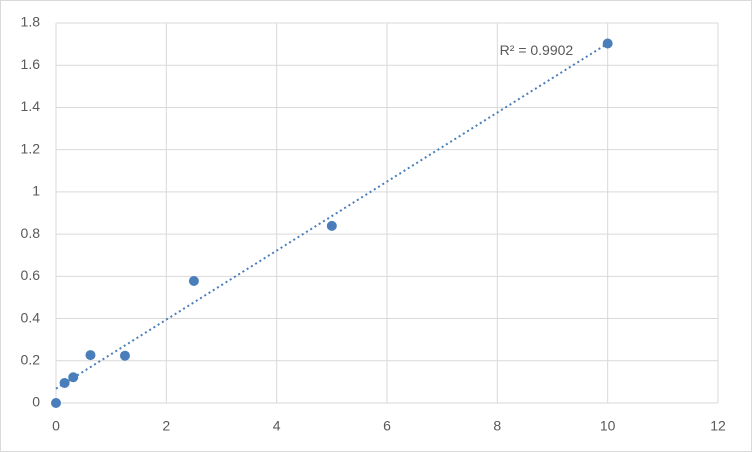  What do you see at coordinates (387, 426) in the screenshot?
I see `x-tick-label: 6` at bounding box center [387, 426].